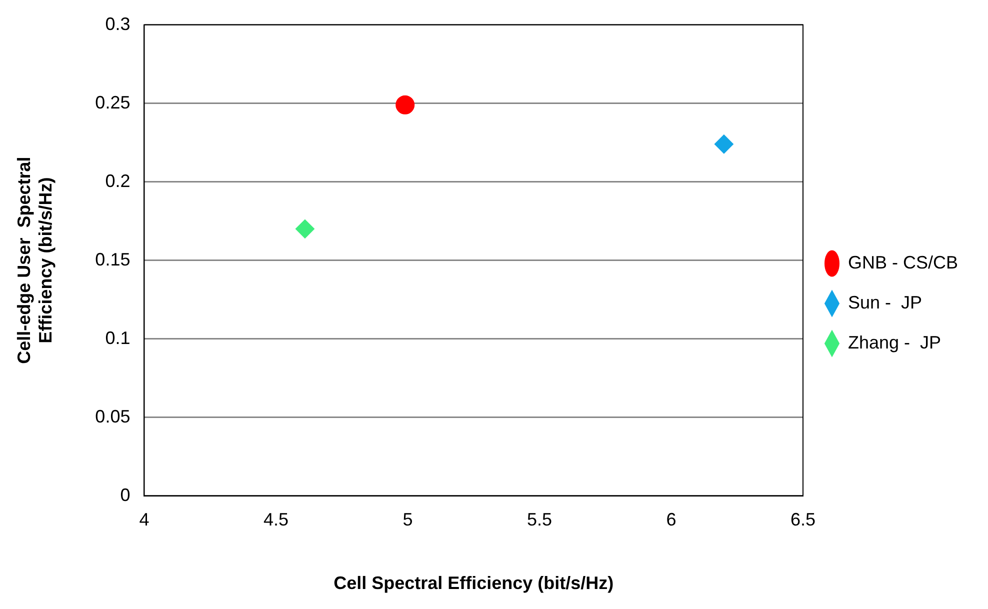 The width and height of the screenshot is (988, 609). What do you see at coordinates (112, 259) in the screenshot?
I see `y-tick-label: 0.15` at bounding box center [112, 259].